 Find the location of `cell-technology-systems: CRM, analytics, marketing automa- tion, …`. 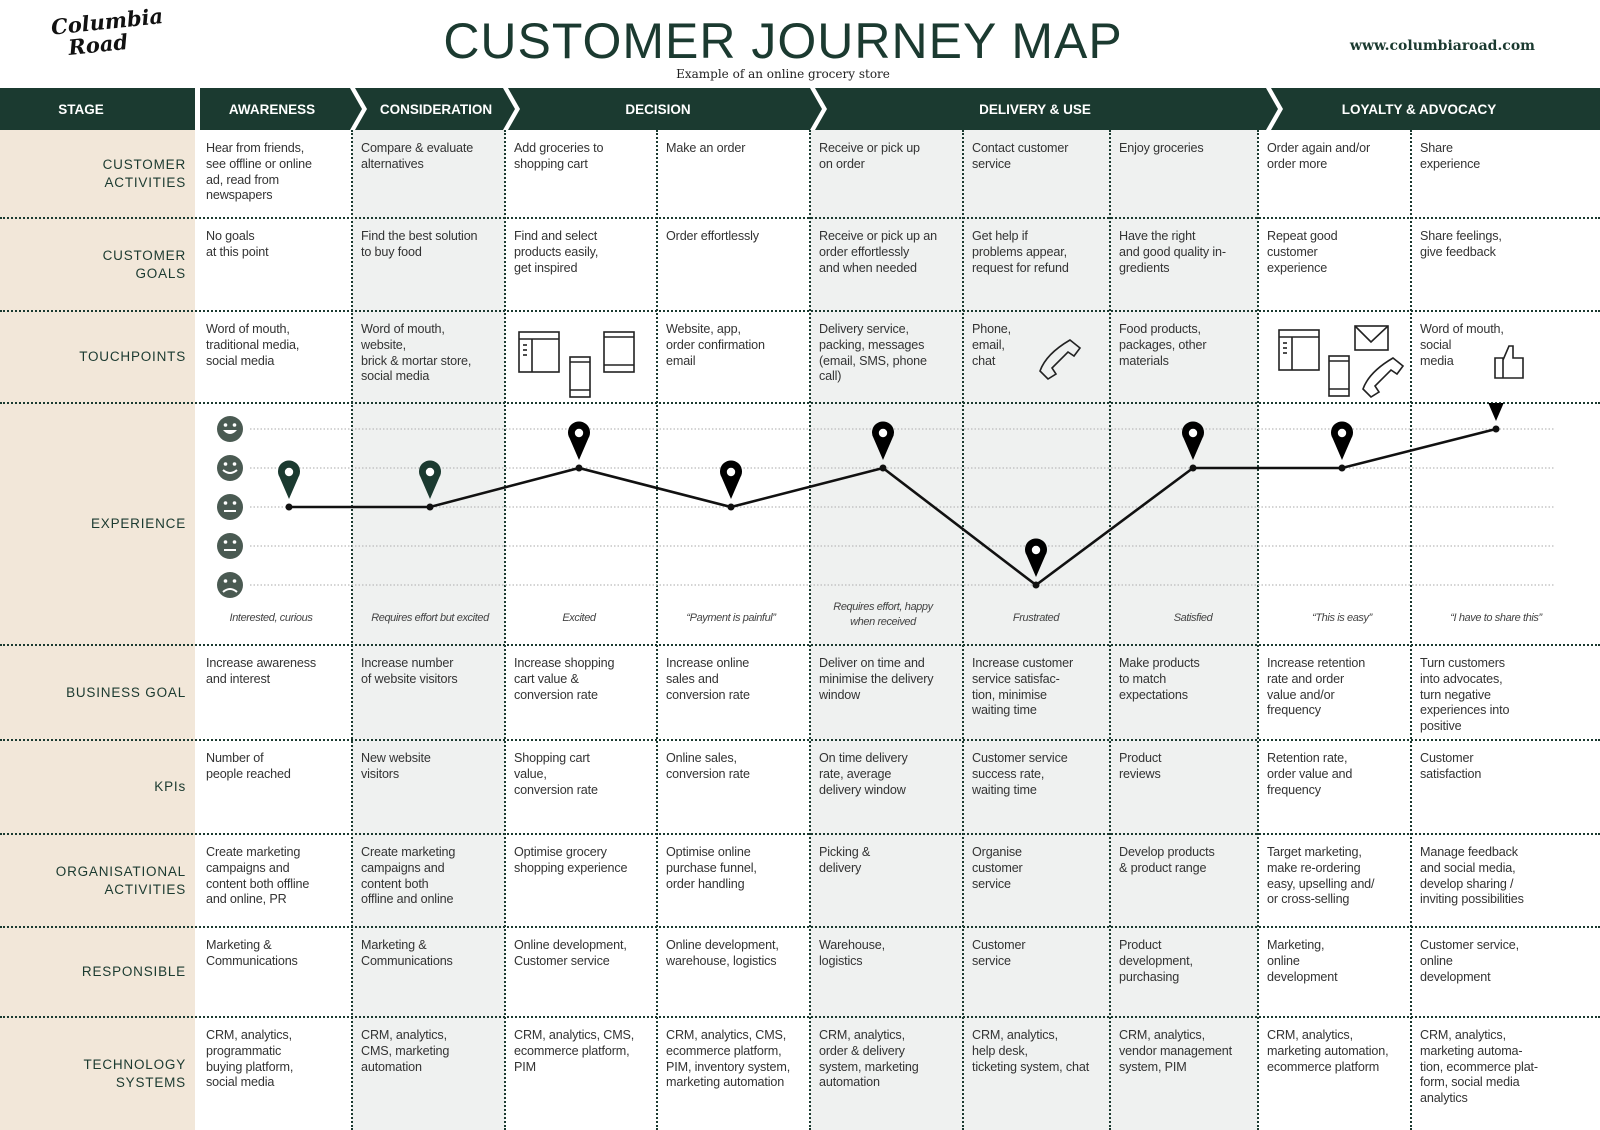

cell-technology-systems: CRM, analytics, marketing automa- tion, … is located at coordinates (1479, 1067).